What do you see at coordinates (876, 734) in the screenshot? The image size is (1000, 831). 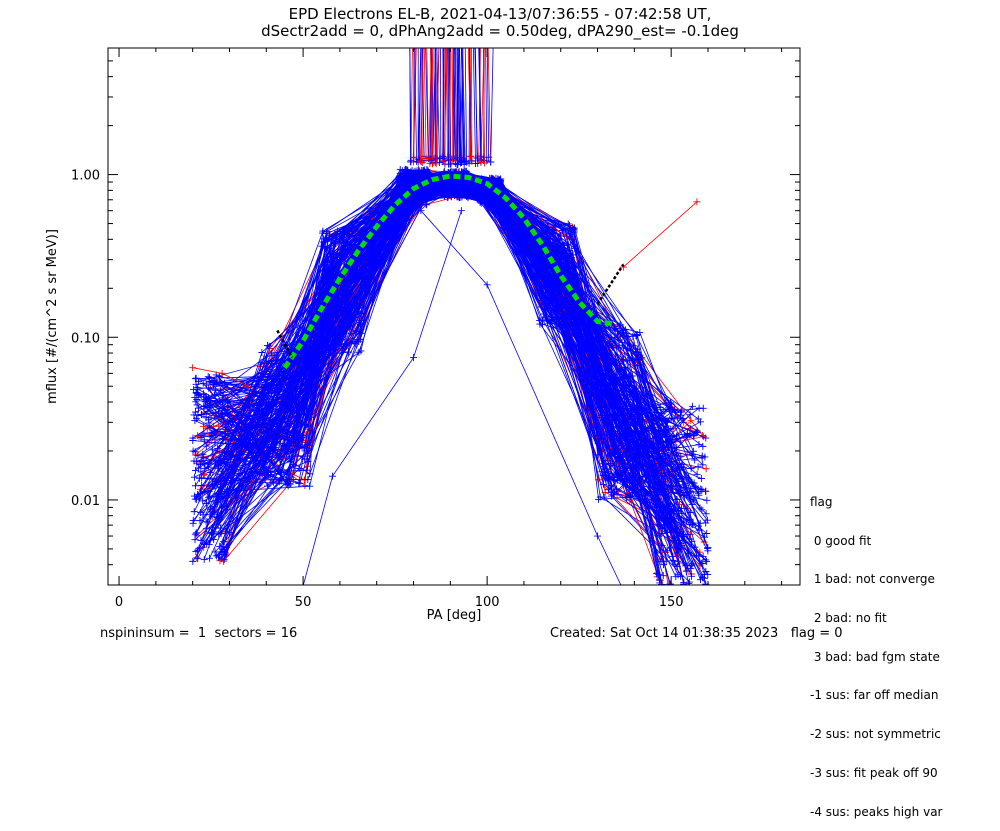 I see `legend-item: -2 sus: not symmetric` at bounding box center [876, 734].